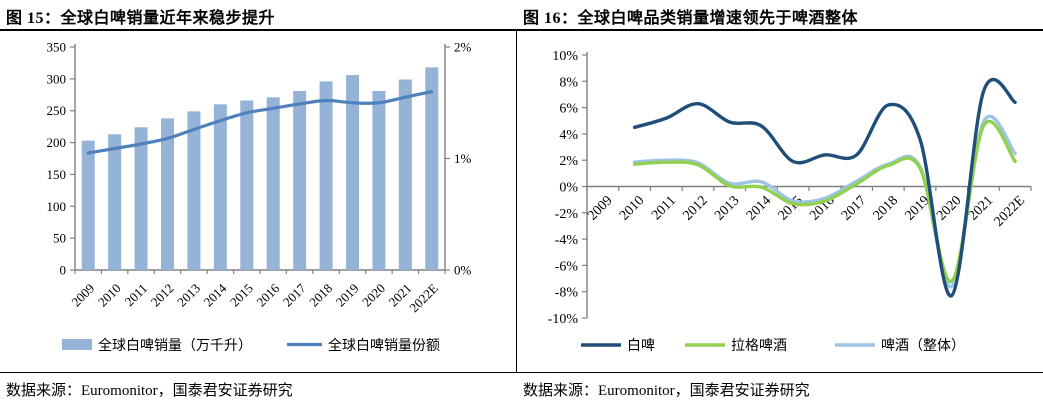  What do you see at coordinates (563, 319) in the screenshot?
I see `y-tick-label: -10%` at bounding box center [563, 319].